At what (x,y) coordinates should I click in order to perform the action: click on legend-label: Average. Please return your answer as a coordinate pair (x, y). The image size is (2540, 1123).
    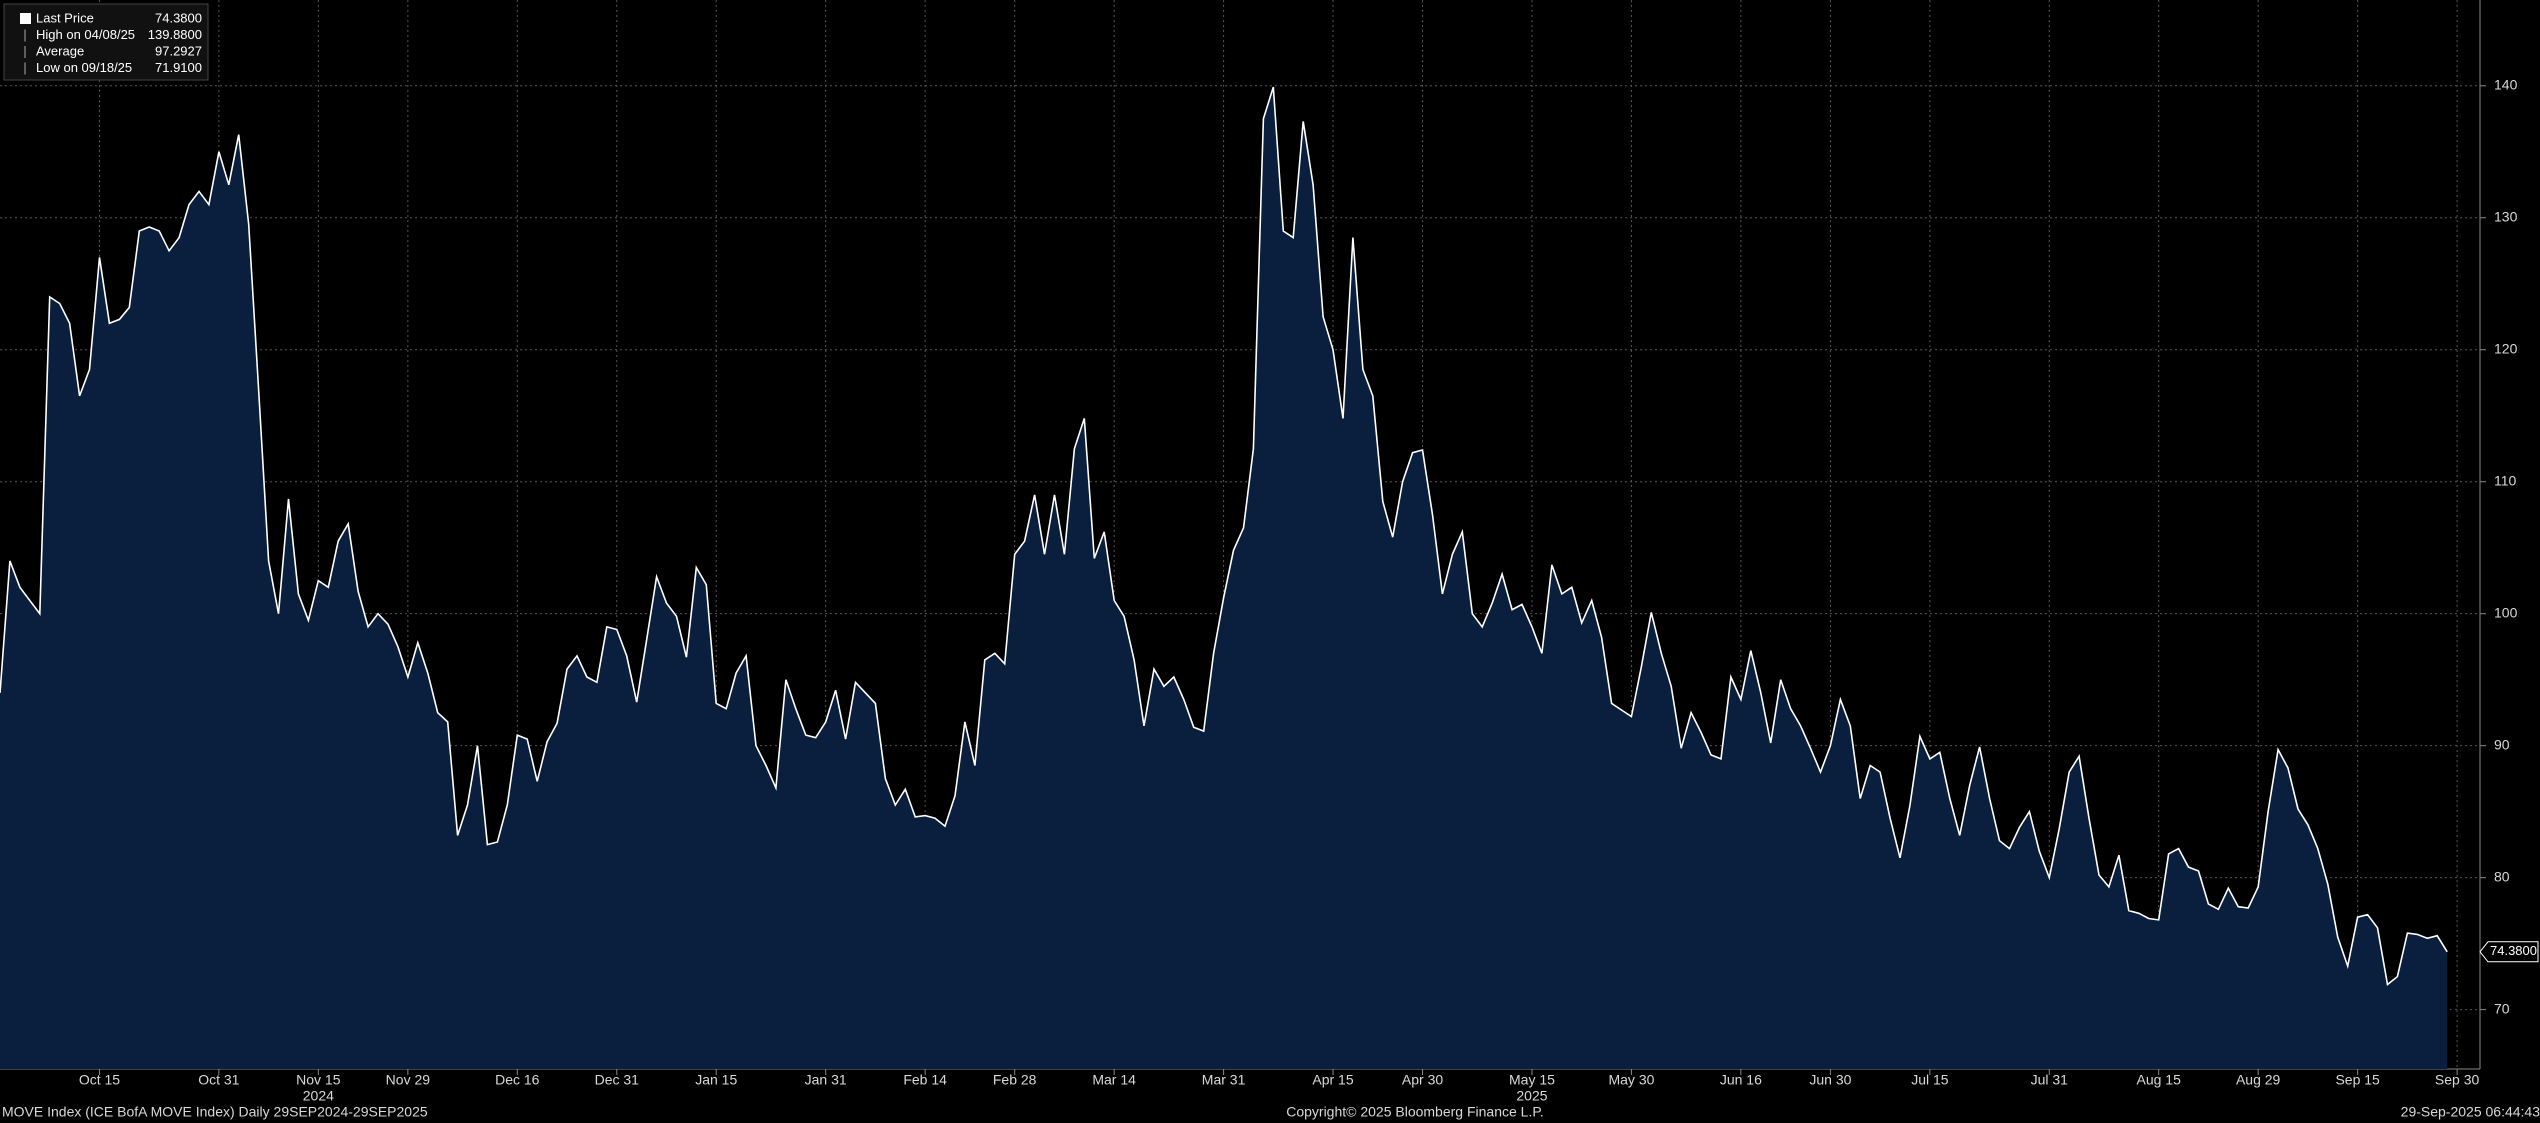
    Looking at the image, I should click on (60, 50).